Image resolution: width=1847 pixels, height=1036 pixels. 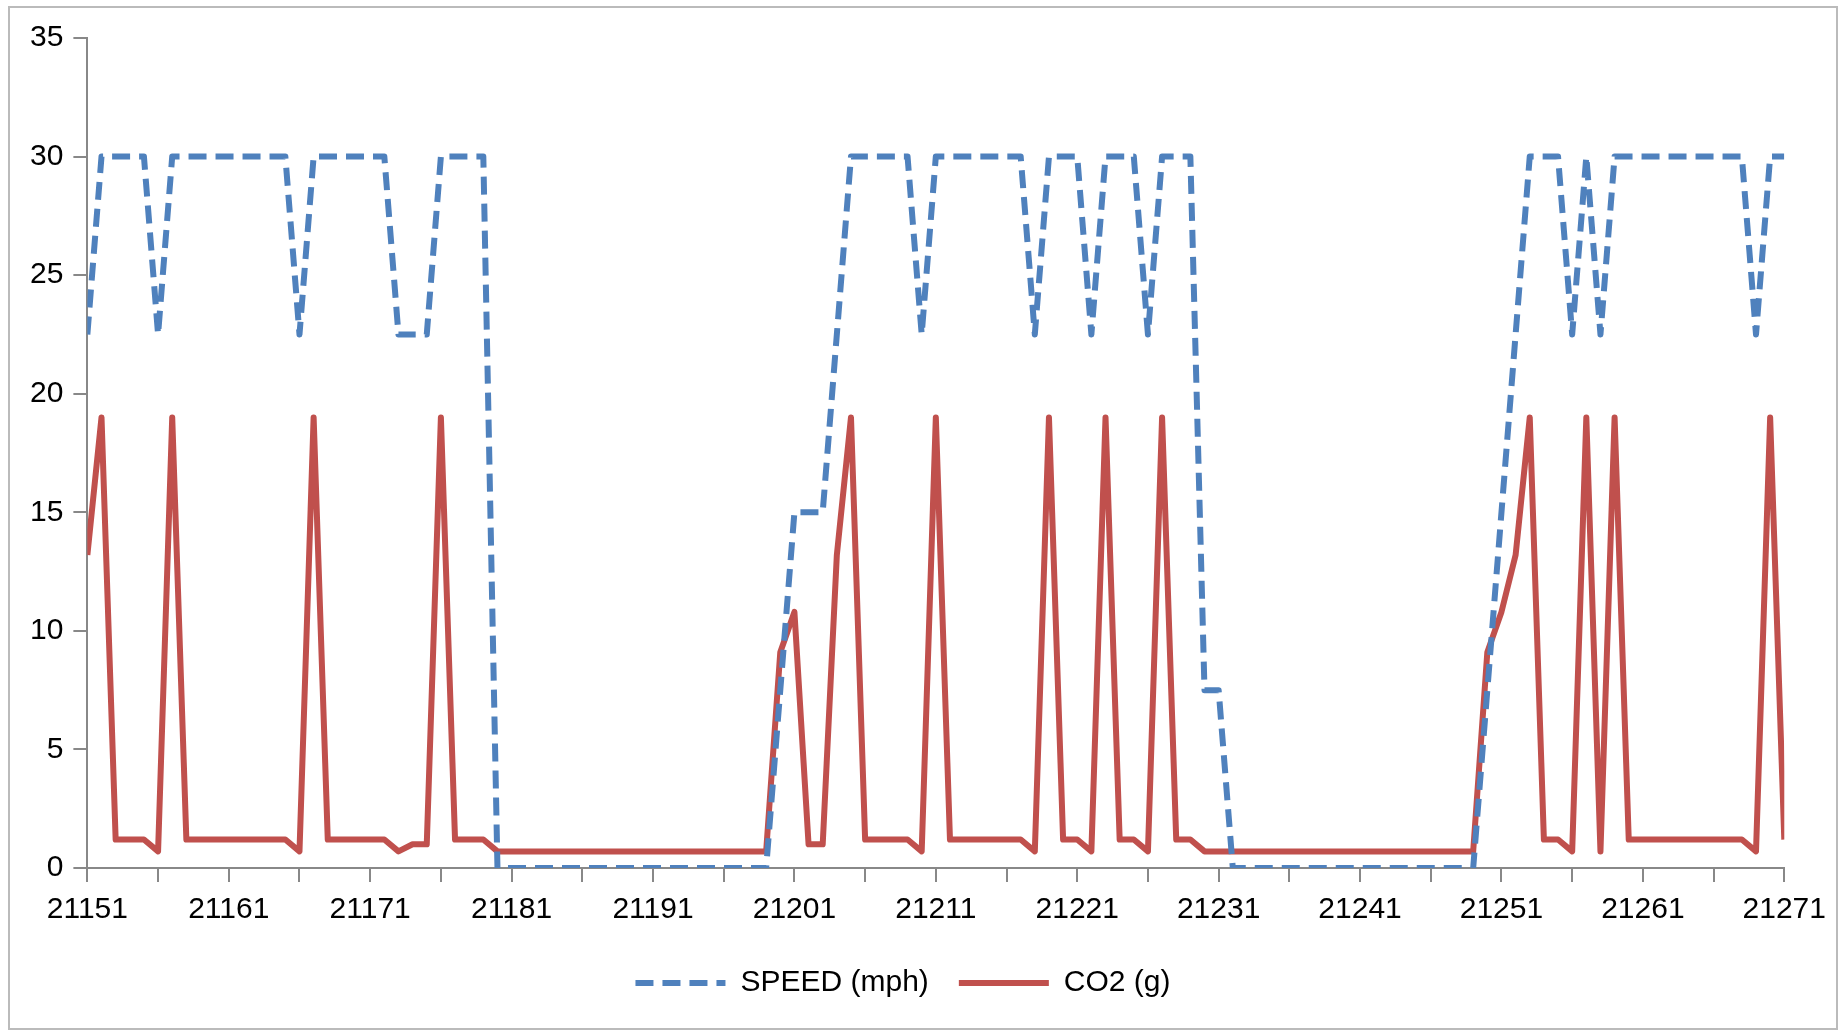 What do you see at coordinates (1360, 908) in the screenshot?
I see `x-tick-label: 21241` at bounding box center [1360, 908].